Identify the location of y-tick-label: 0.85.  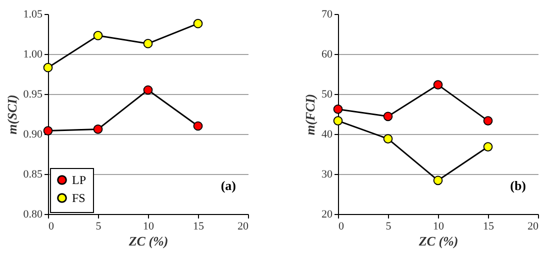
(33, 174).